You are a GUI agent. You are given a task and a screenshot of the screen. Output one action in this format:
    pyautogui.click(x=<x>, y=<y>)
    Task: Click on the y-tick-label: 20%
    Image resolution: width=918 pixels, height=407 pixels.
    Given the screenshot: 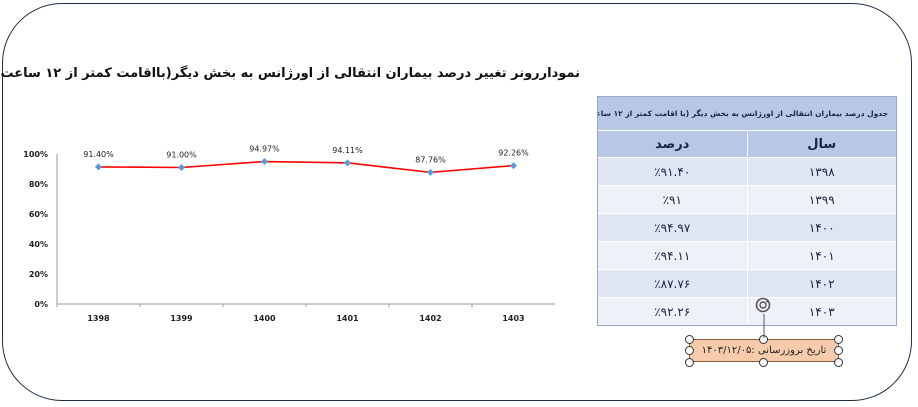 What is the action you would take?
    pyautogui.click(x=38, y=274)
    